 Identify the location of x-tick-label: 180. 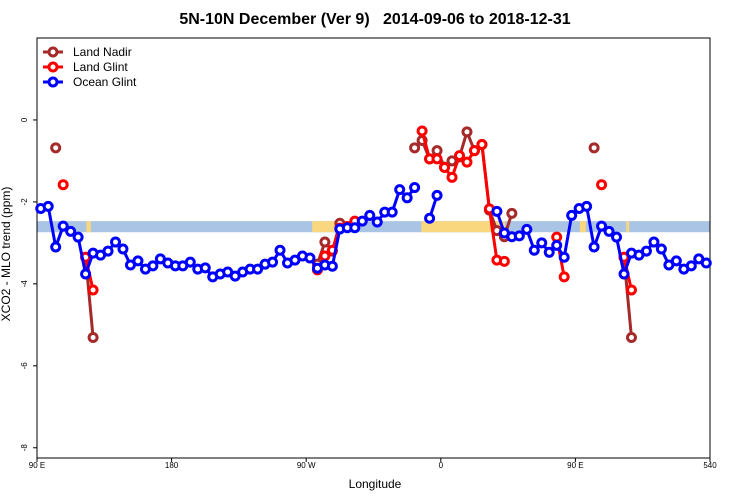
(172, 465).